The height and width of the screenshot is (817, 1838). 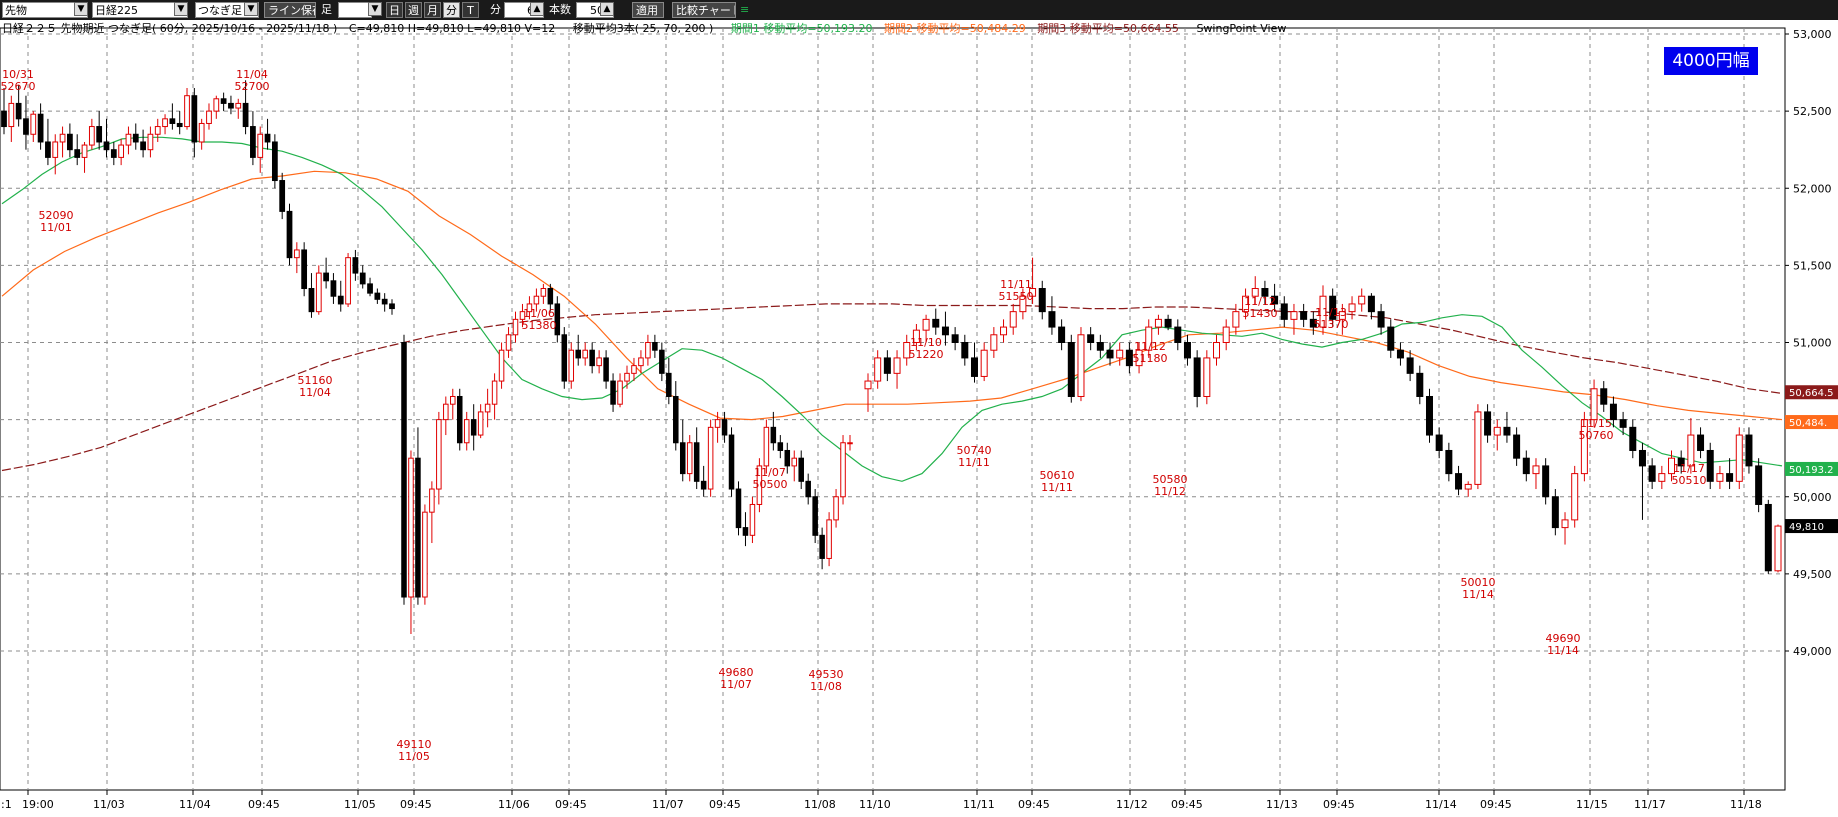 I want to click on y-tick-label: 51,000, so click(x=1812, y=343).